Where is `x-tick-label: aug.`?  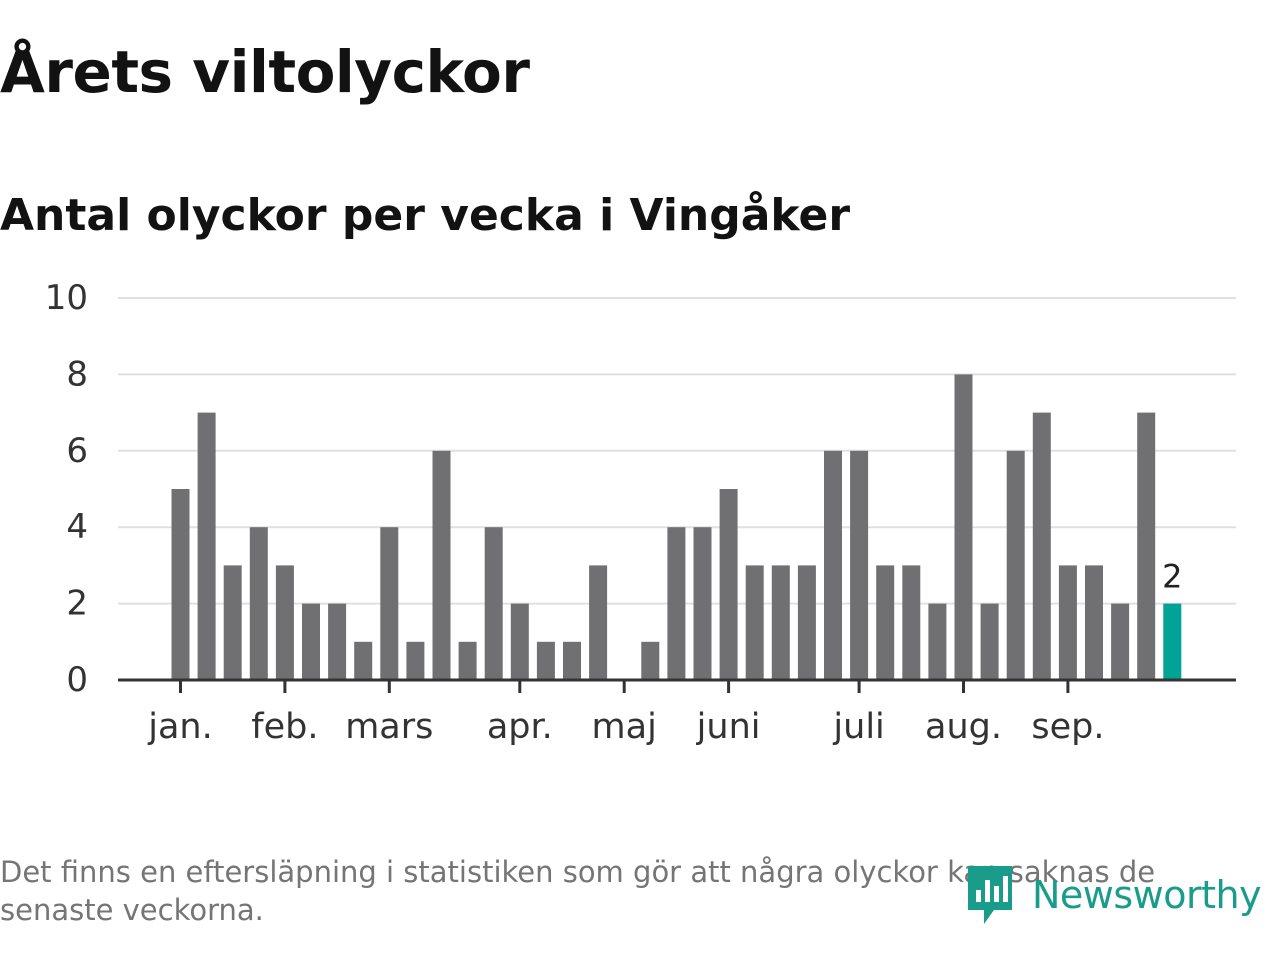 x-tick-label: aug. is located at coordinates (963, 727).